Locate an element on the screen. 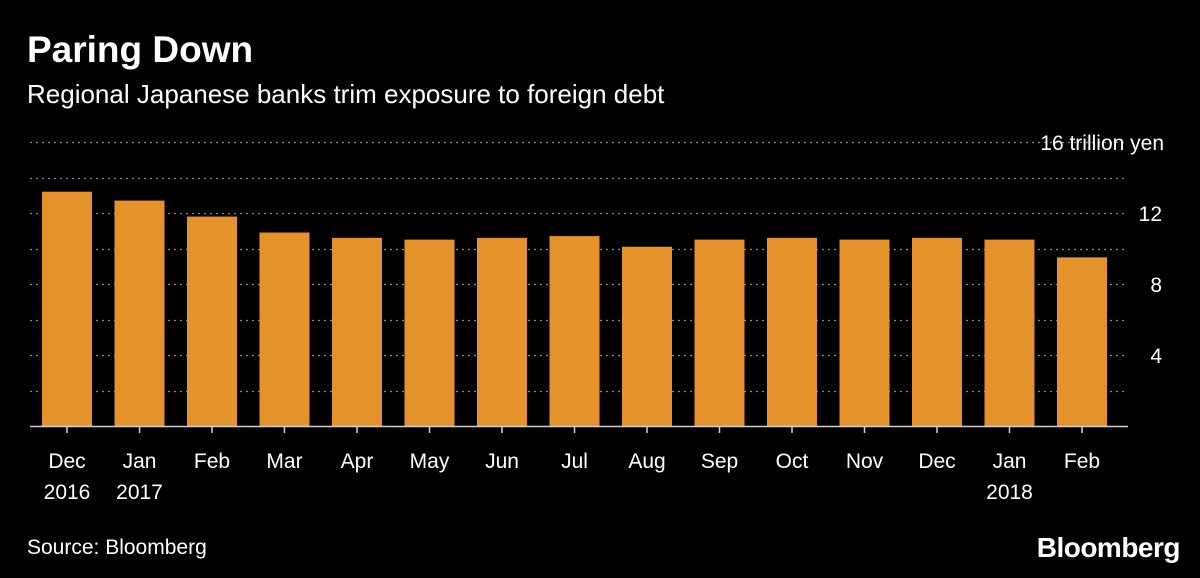 The width and height of the screenshot is (1200, 578). x-tick-year-label: 2017 is located at coordinates (139, 492).